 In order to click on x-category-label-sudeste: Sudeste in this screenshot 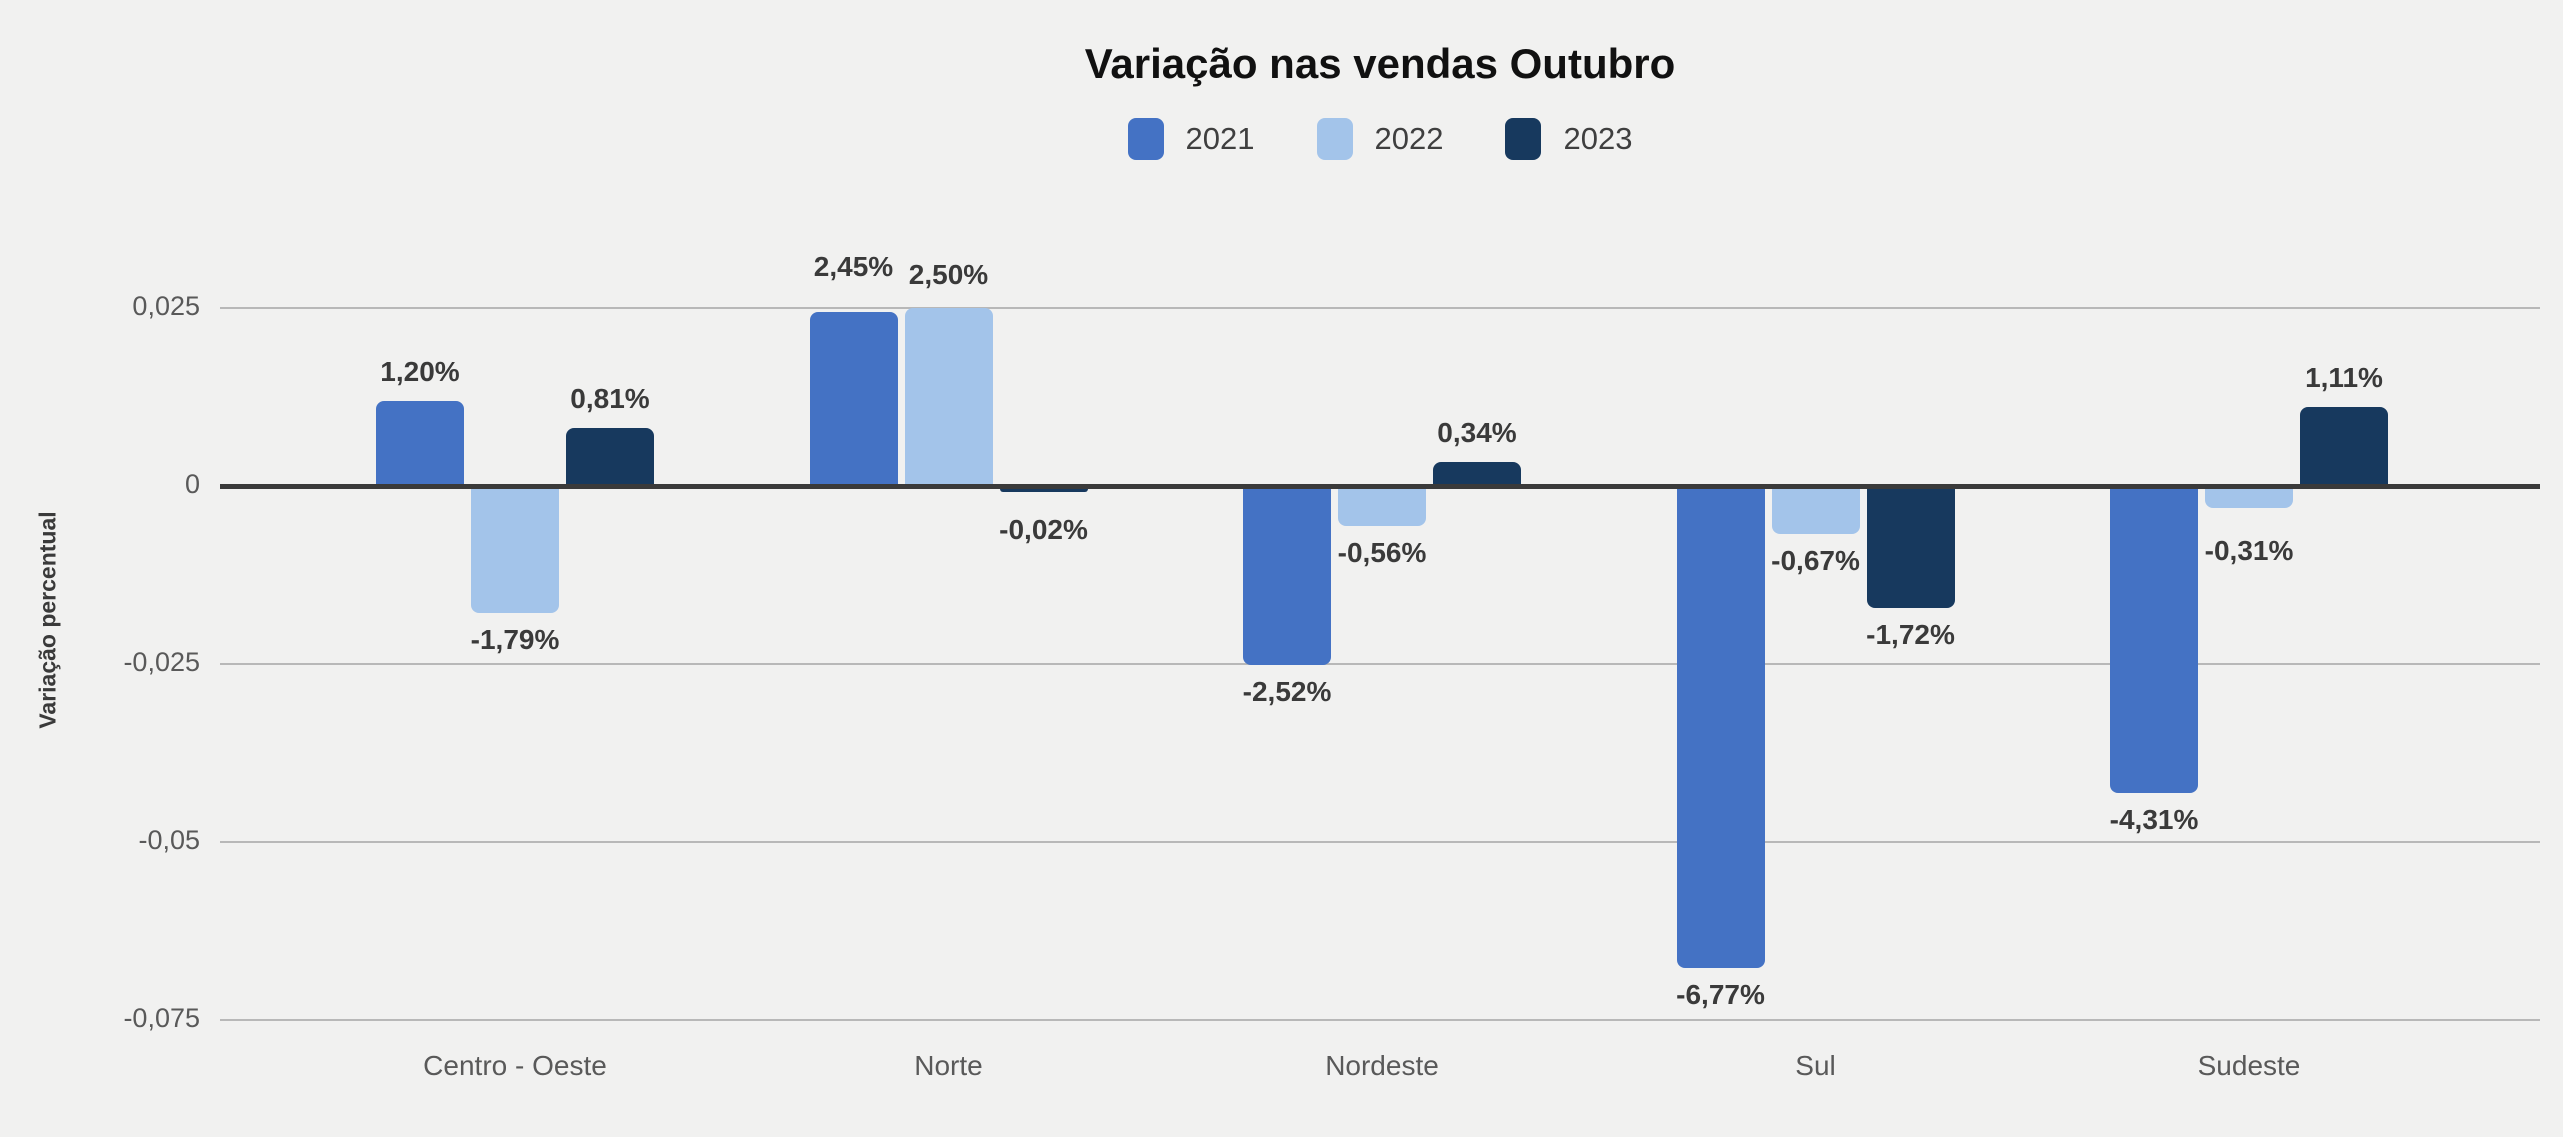, I will do `click(2249, 1065)`.